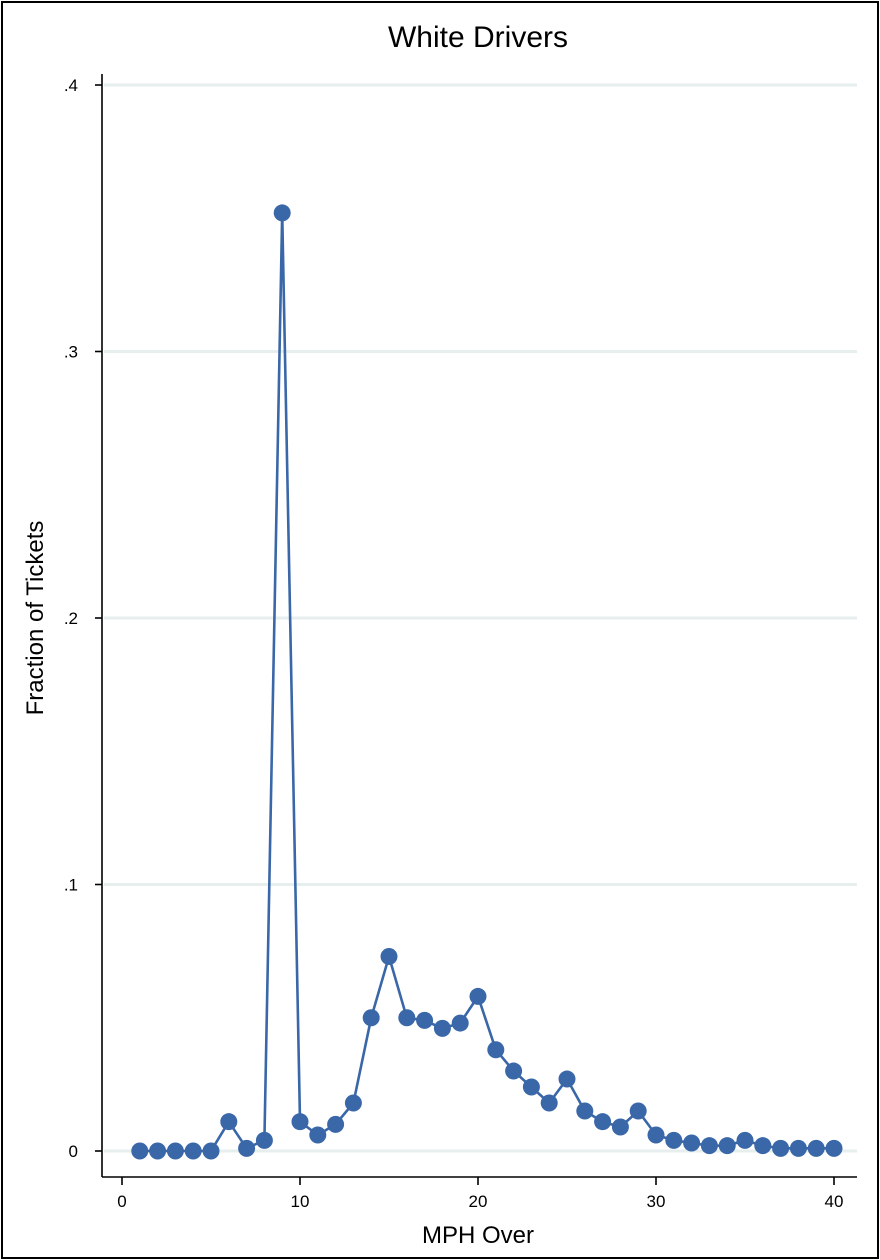 The width and height of the screenshot is (880, 1260). I want to click on x-tick-label-2: 20, so click(478, 1201).